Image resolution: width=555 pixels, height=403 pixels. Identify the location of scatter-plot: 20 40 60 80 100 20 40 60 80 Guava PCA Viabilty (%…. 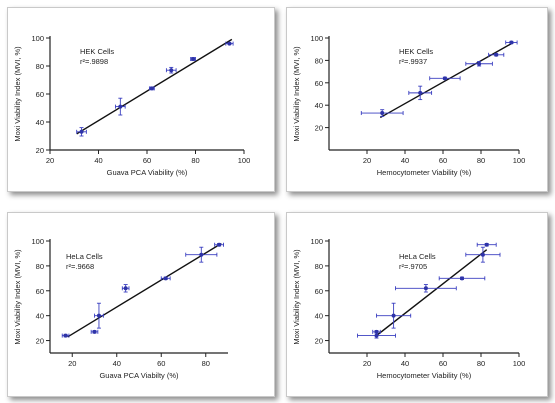
(120, 308).